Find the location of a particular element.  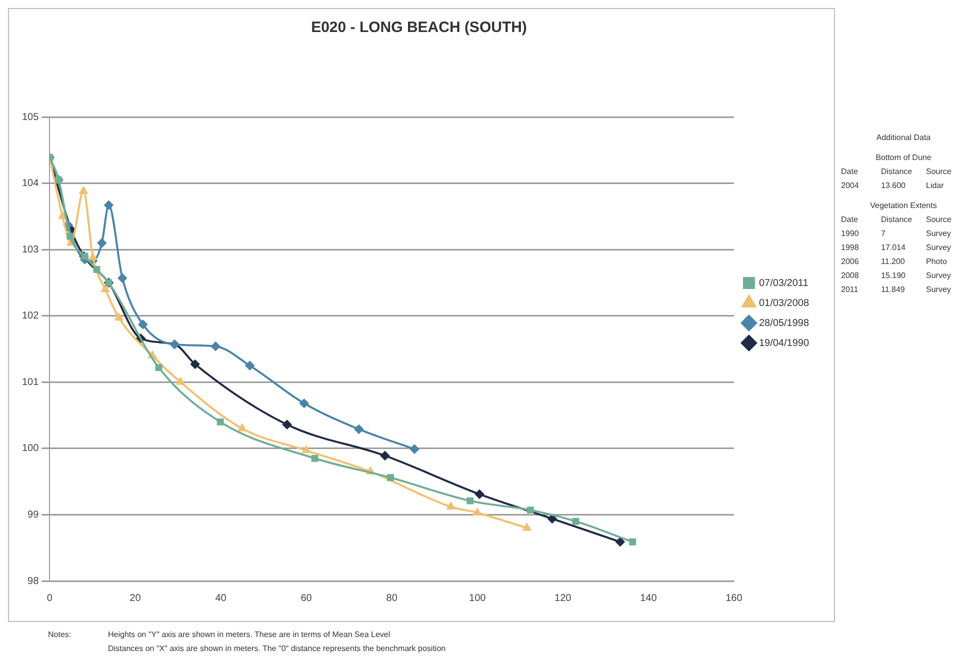

text: 2006 11.200 Photo is located at coordinates (894, 261).